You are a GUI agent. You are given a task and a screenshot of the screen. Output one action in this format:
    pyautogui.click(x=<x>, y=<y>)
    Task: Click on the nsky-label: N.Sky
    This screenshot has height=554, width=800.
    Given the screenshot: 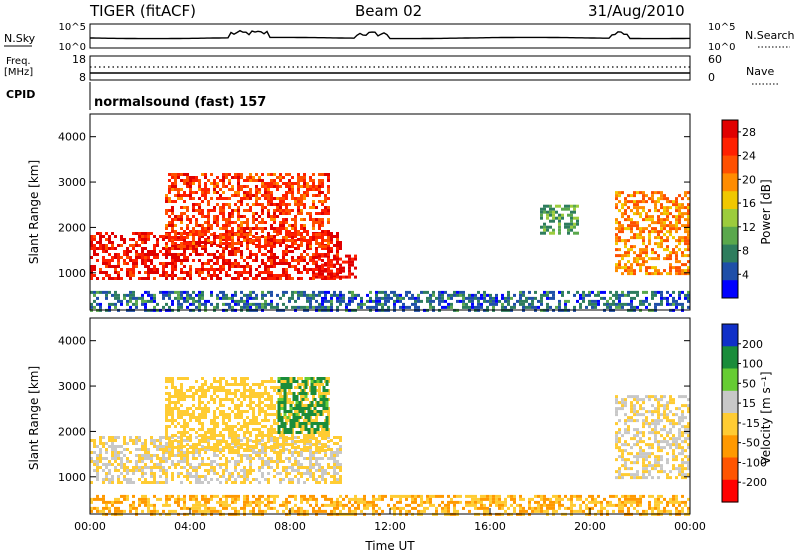 What is the action you would take?
    pyautogui.click(x=20, y=38)
    